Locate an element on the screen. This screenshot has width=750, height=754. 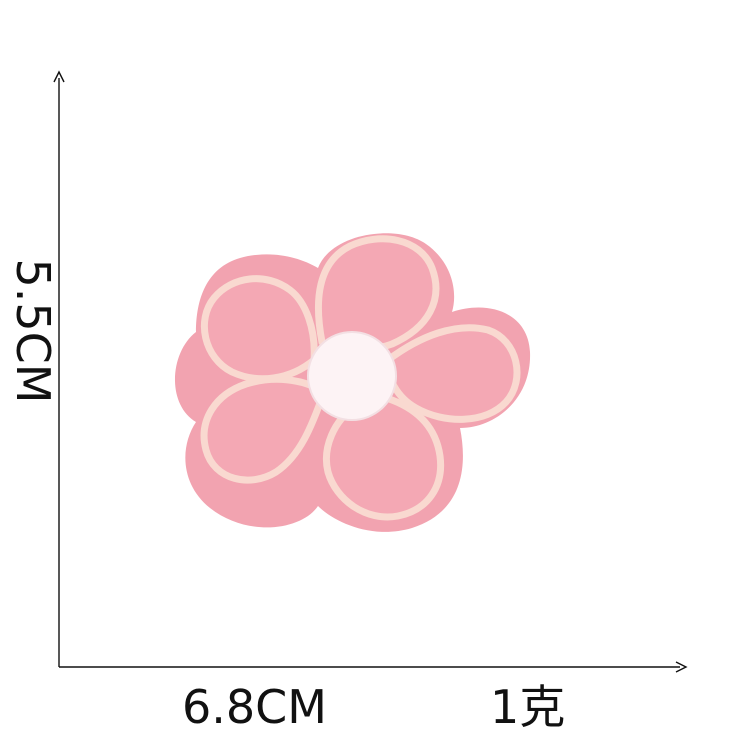
petal-left is located at coordinates (259, 329).